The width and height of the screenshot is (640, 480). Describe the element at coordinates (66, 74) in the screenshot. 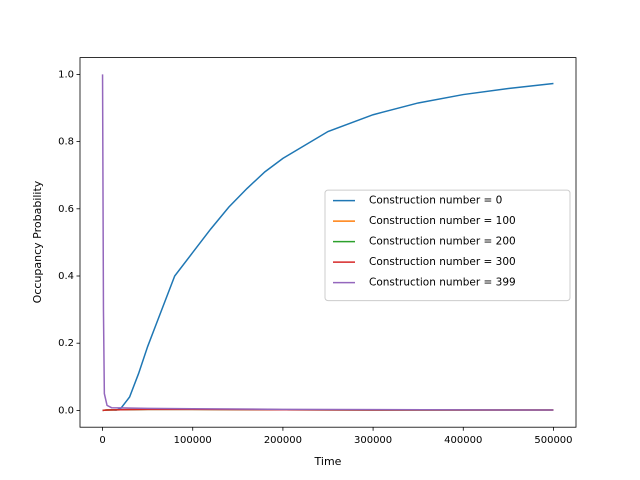

I see `y-tick-label: 1.0` at that location.